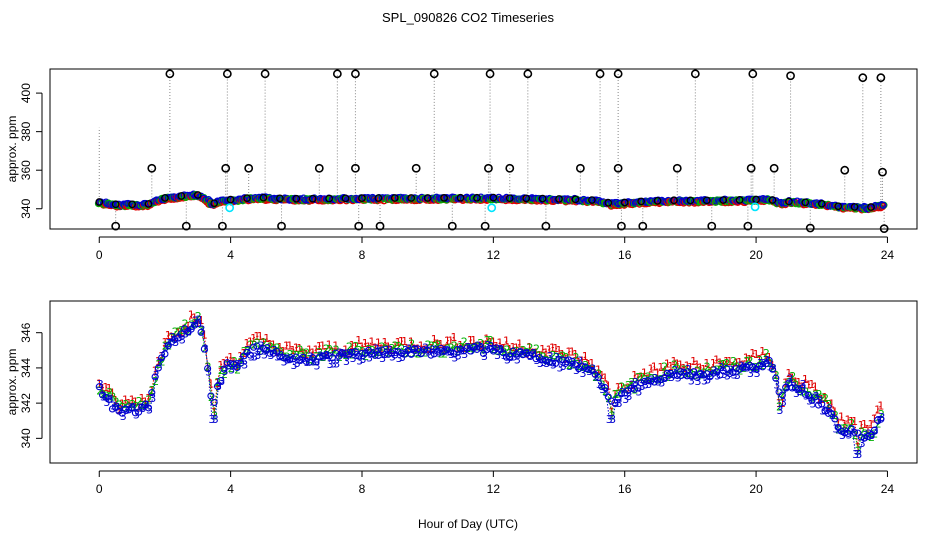 This screenshot has height=540, width=936. What do you see at coordinates (230, 489) in the screenshot?
I see `bottom-x-tick-label: 4` at bounding box center [230, 489].